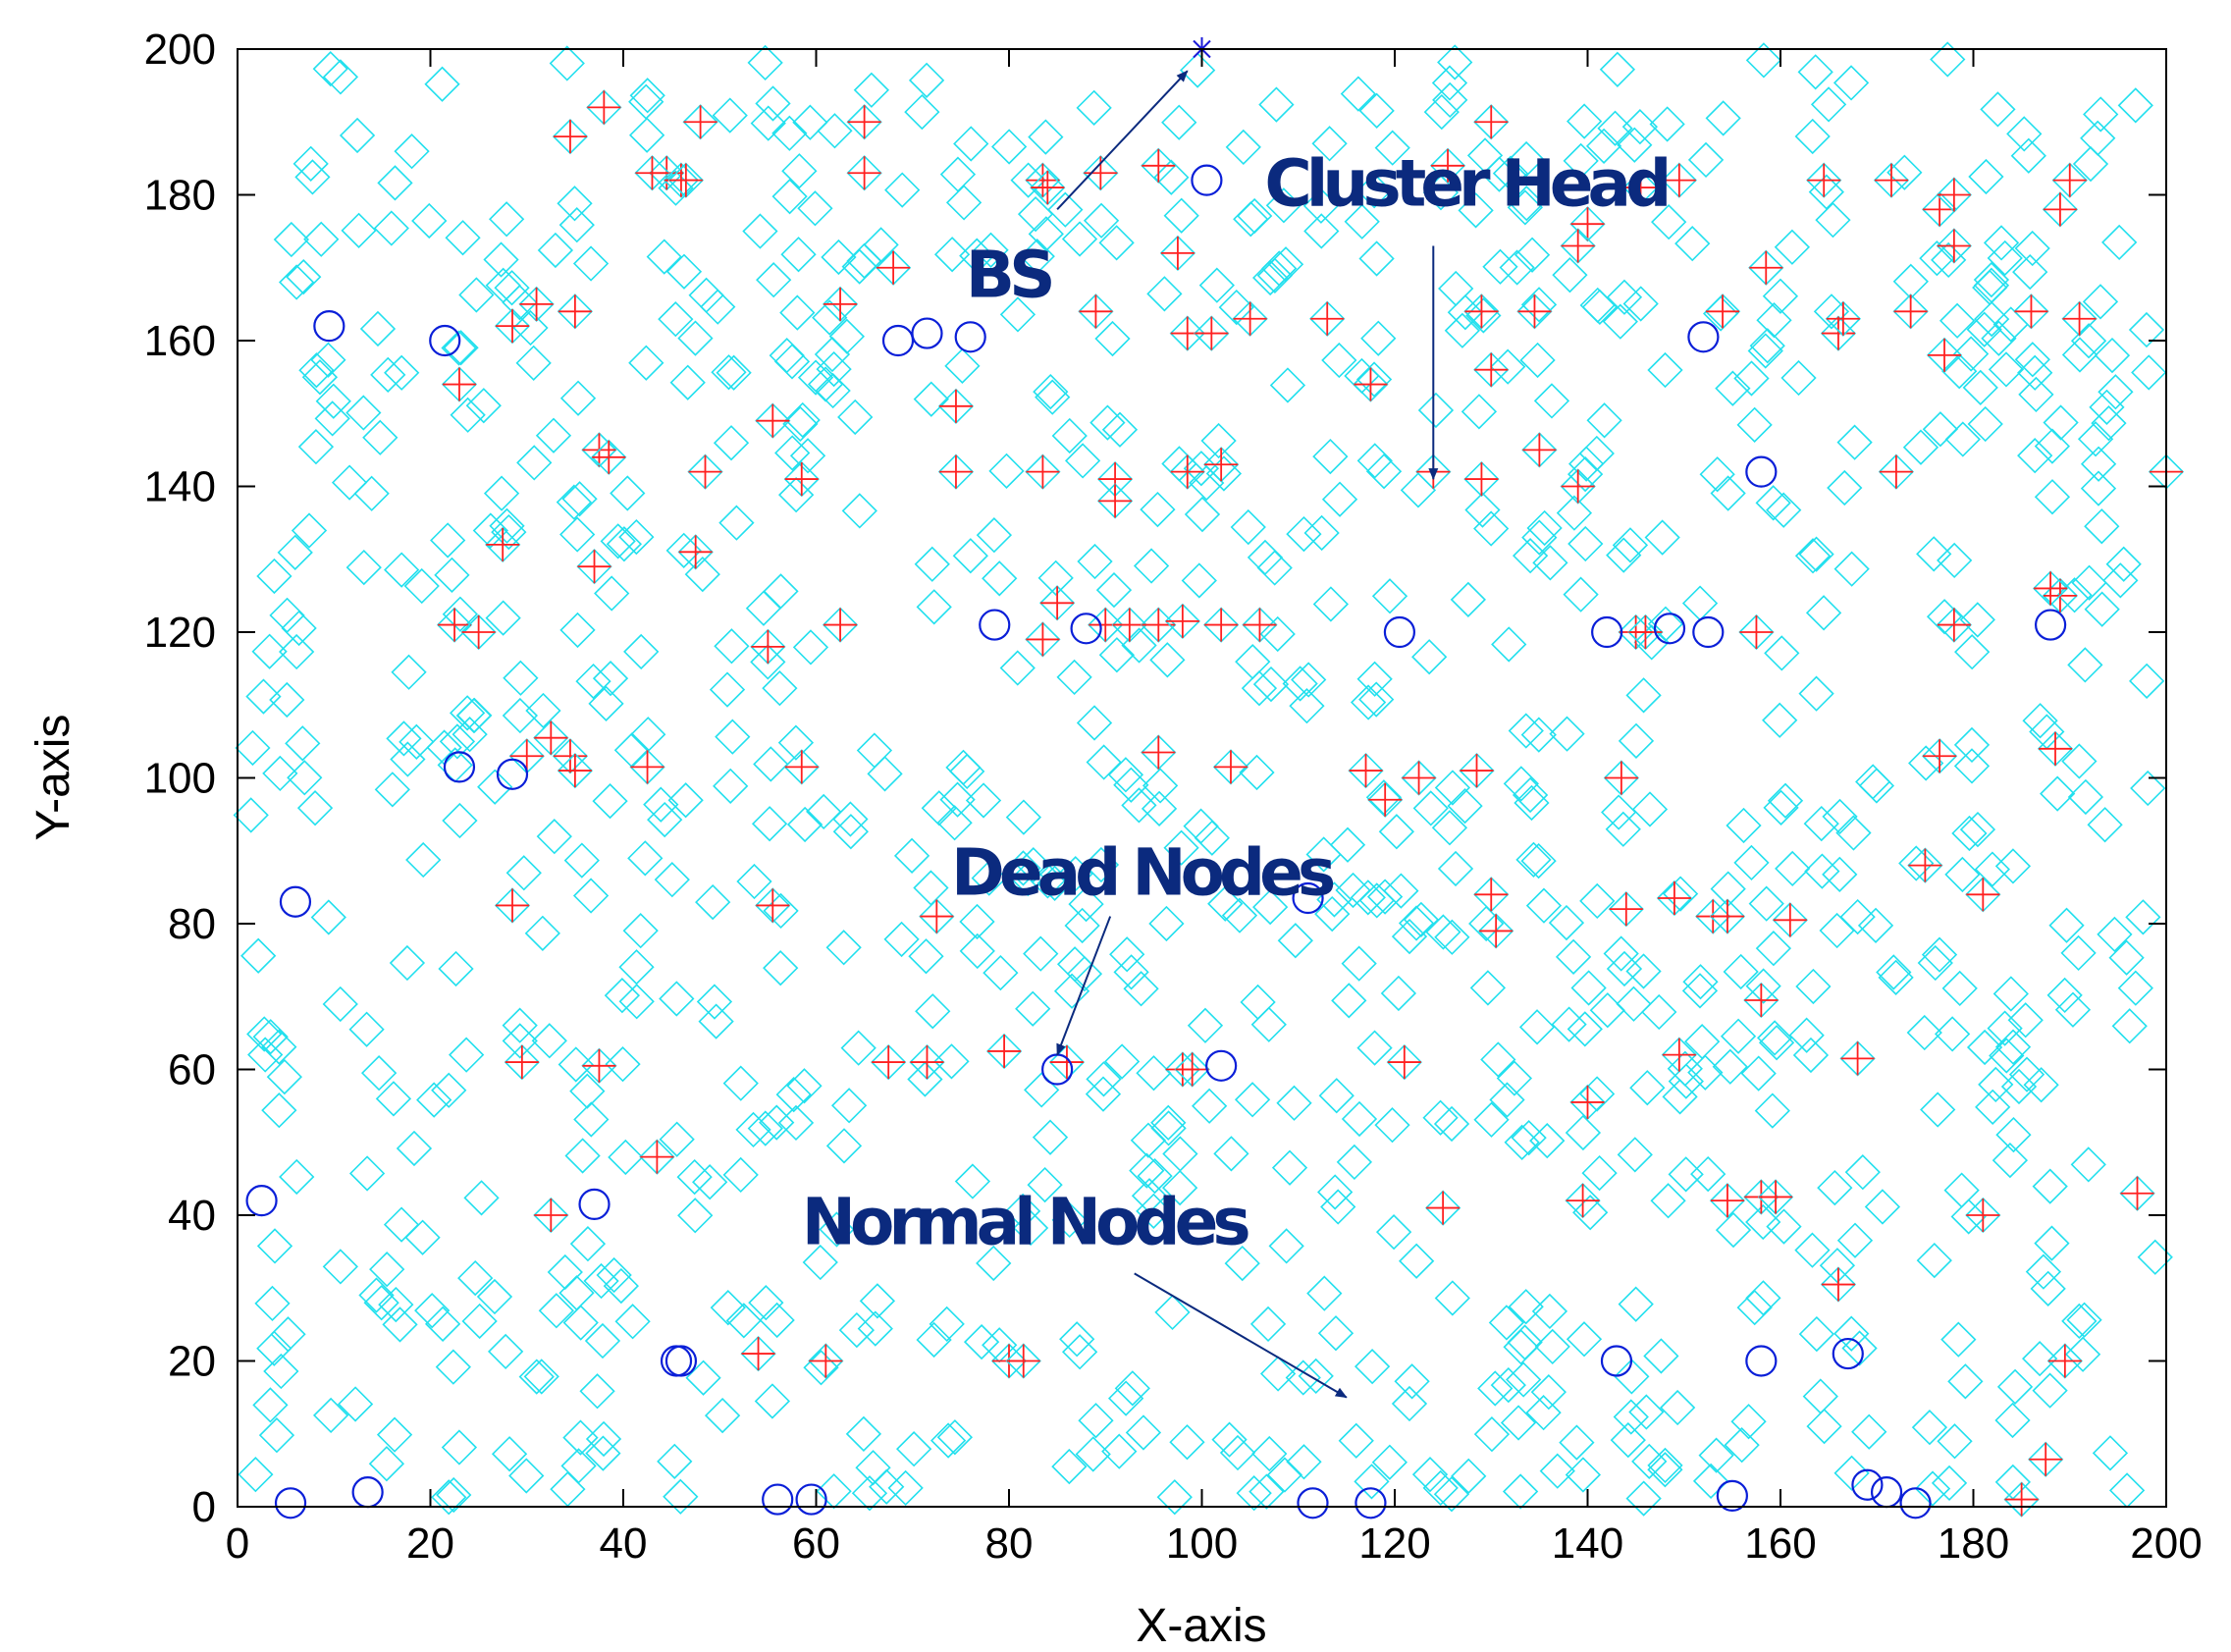 The width and height of the screenshot is (2231, 1652). Describe the element at coordinates (238, 1543) in the screenshot. I see `x-tick-label: 0` at that location.